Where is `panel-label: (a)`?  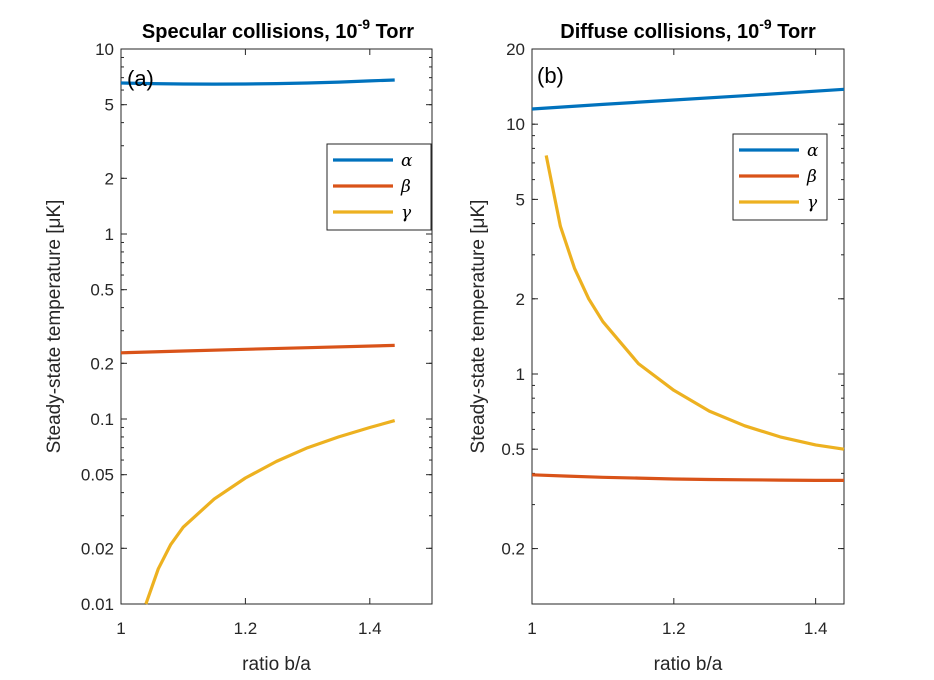
panel-label: (a) is located at coordinates (140, 78).